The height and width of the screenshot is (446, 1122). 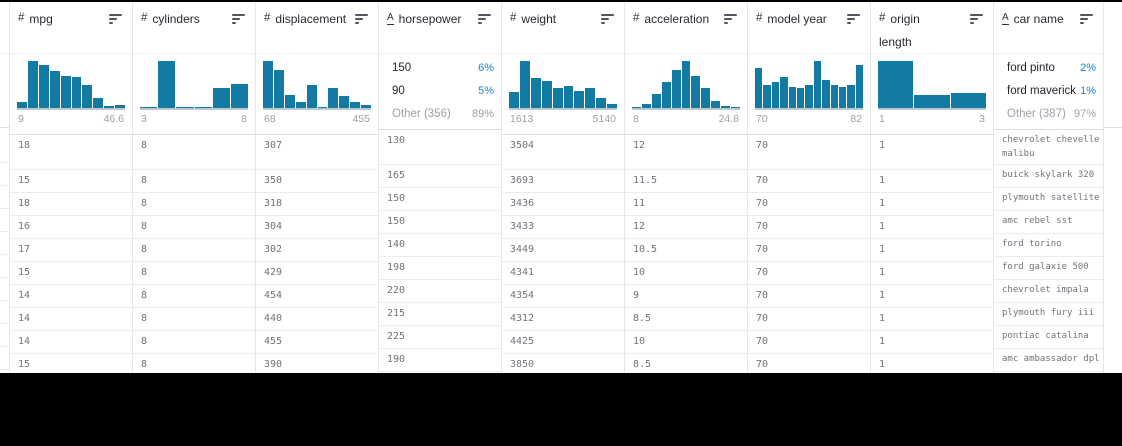 What do you see at coordinates (809, 28) in the screenshot?
I see `column-header: # model year` at bounding box center [809, 28].